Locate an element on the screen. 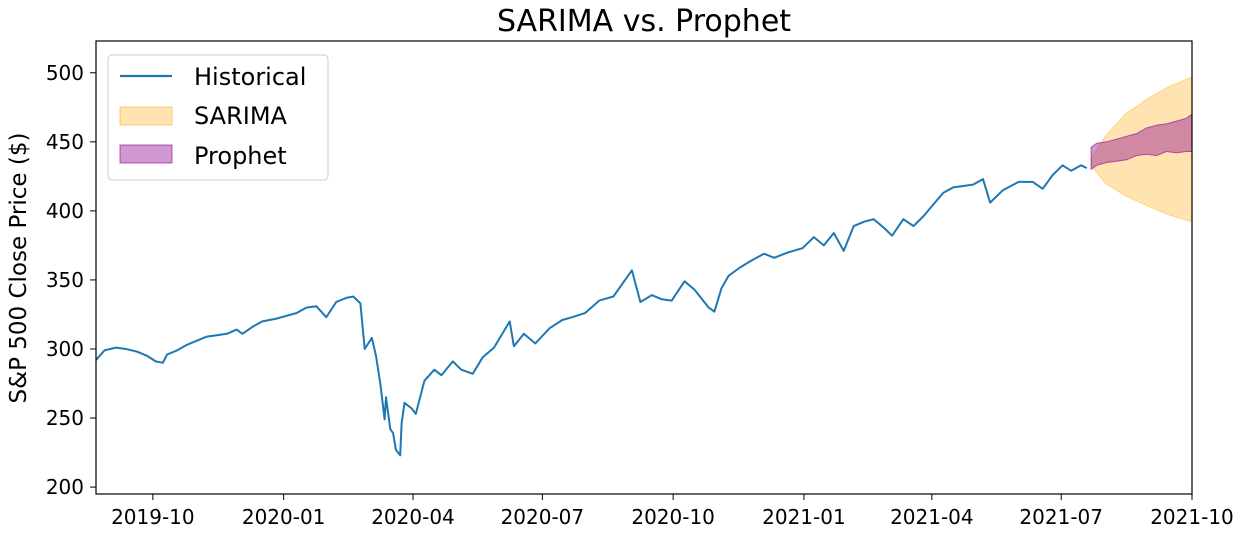  y-tick-label: 500 is located at coordinates (65, 73).